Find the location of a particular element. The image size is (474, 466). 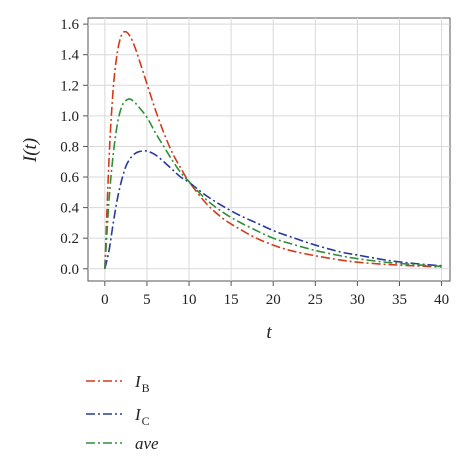

legend-label-3: ave is located at coordinates (147, 443).